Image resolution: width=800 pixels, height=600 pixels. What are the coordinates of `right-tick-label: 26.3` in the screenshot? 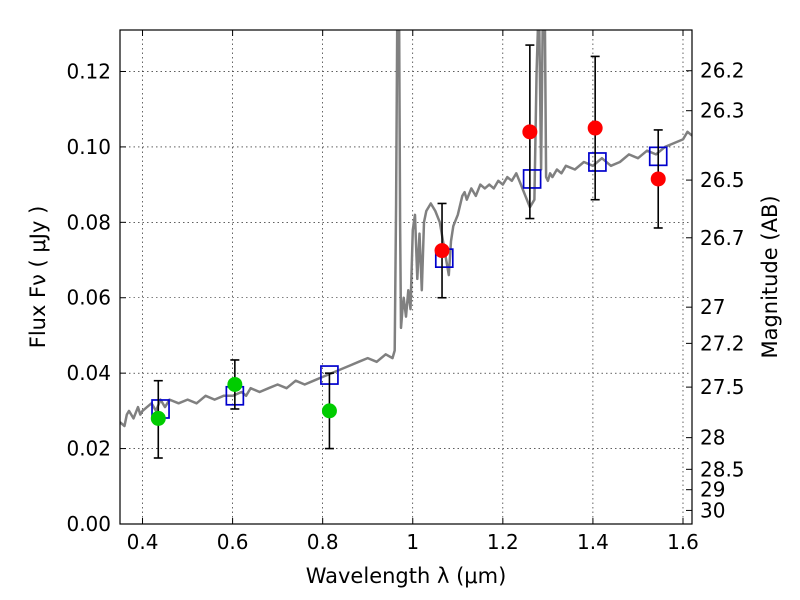 It's located at (722, 111).